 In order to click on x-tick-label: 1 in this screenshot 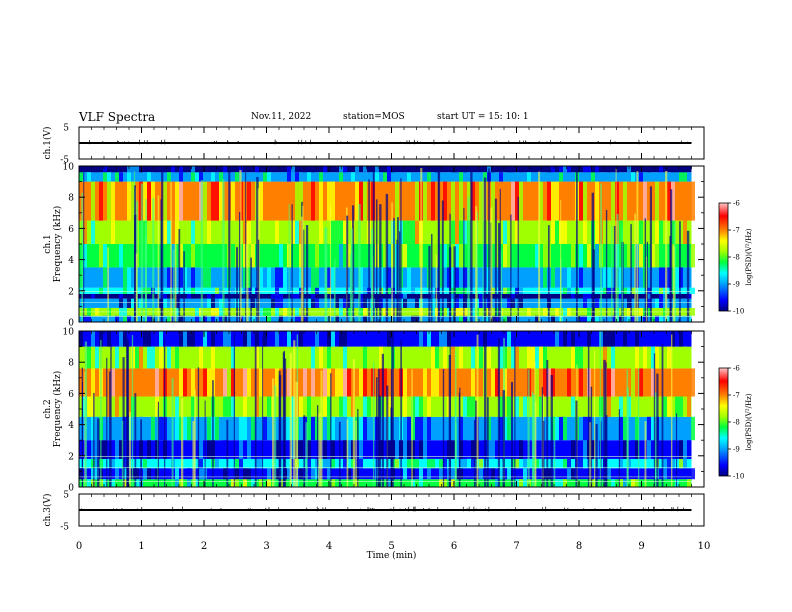, I will do `click(141, 546)`.